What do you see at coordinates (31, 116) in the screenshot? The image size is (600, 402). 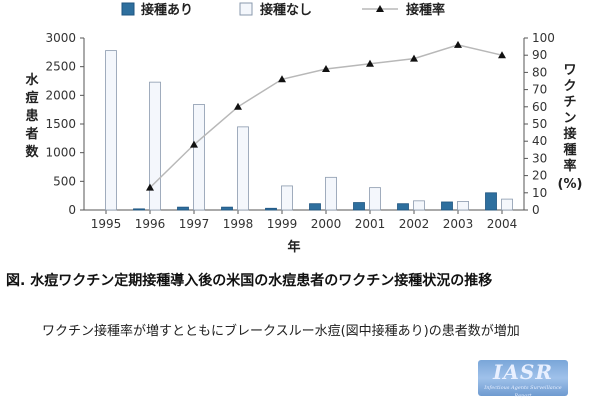 I see `y-axis-title-char: 患` at bounding box center [31, 116].